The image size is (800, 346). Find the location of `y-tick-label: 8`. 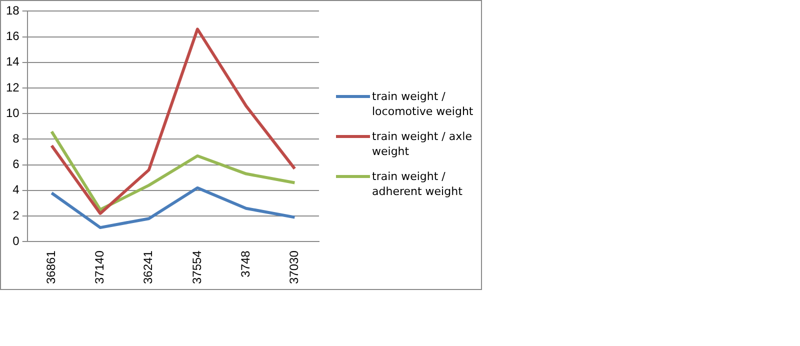

y-tick-label: 8 is located at coordinates (16, 139).